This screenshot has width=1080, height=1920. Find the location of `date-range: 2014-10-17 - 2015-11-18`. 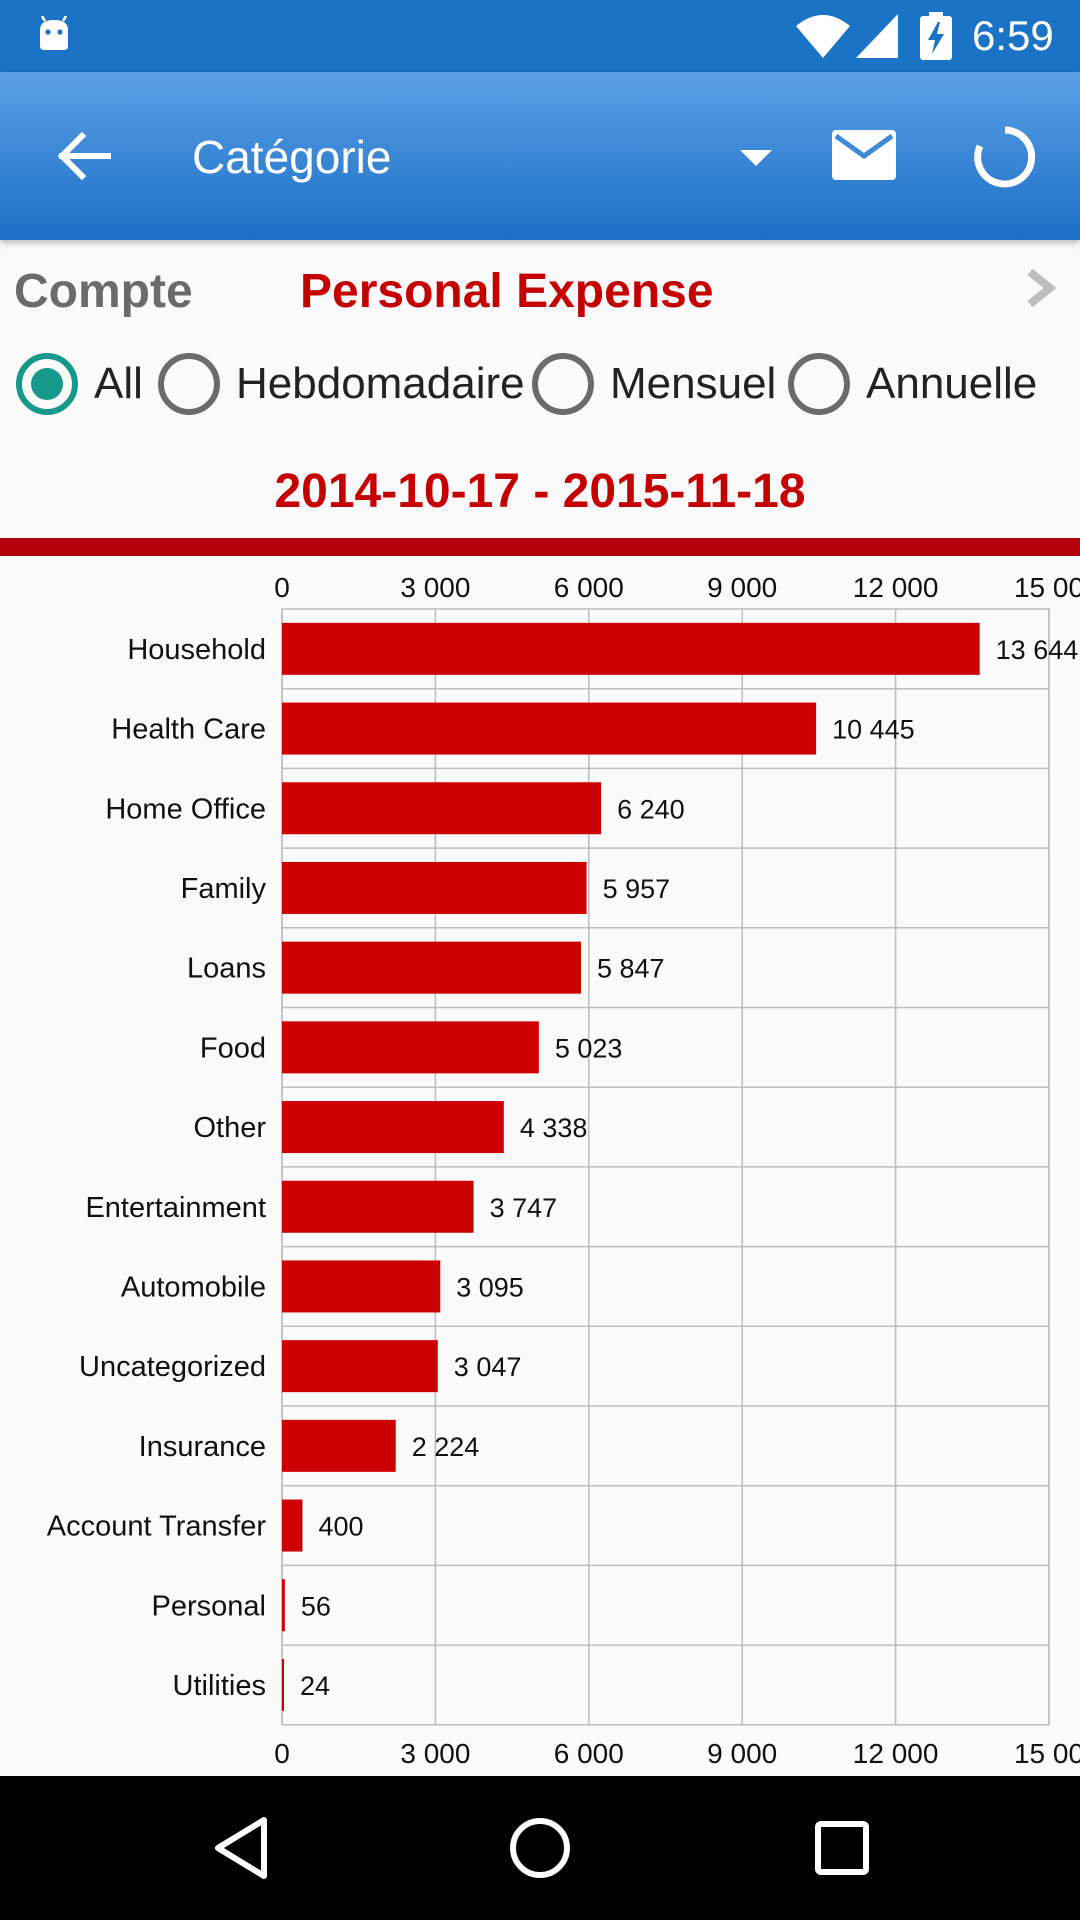

date-range: 2014-10-17 - 2015-11-18 is located at coordinates (540, 491).